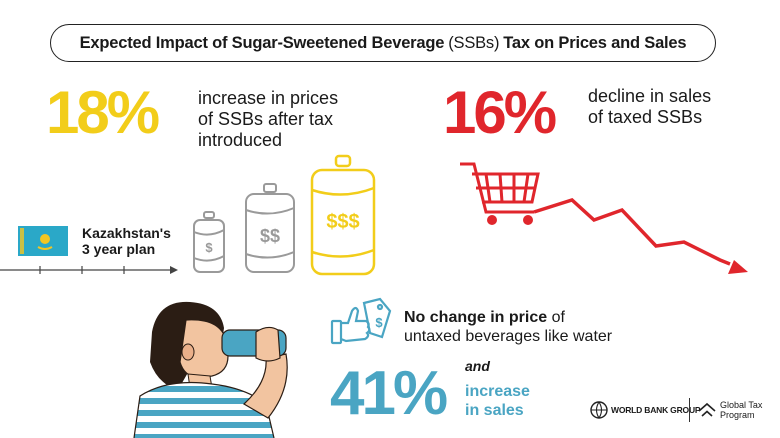  I want to click on arm-icon, so click(265, 386).